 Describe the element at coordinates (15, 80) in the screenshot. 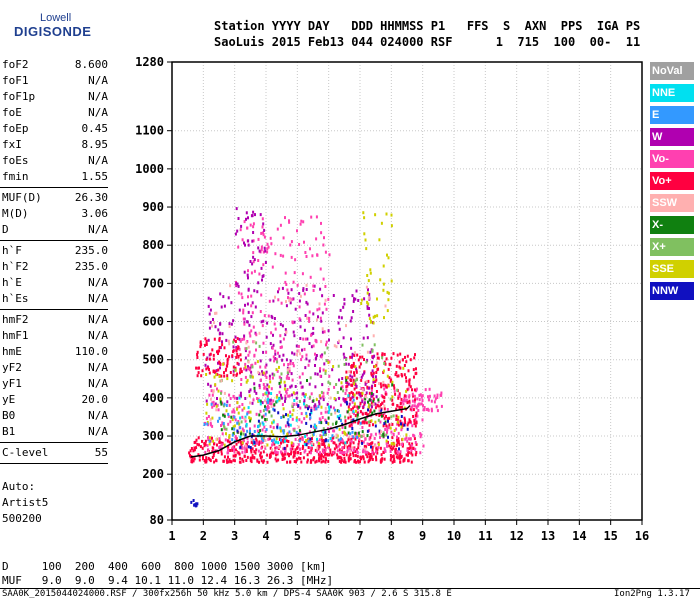

I see `param-name: foF1` at that location.